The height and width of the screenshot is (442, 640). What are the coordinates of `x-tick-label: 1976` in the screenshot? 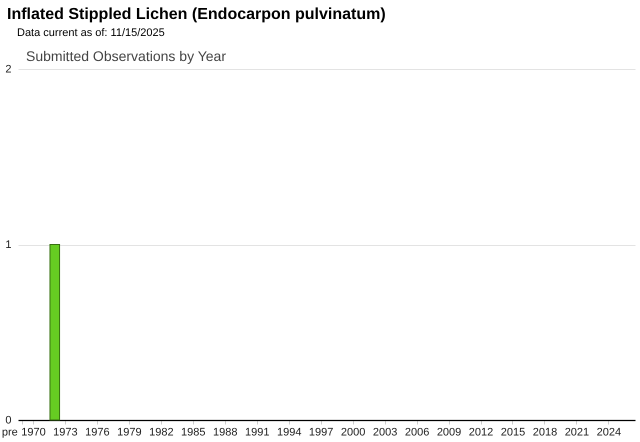 It's located at (97, 432).